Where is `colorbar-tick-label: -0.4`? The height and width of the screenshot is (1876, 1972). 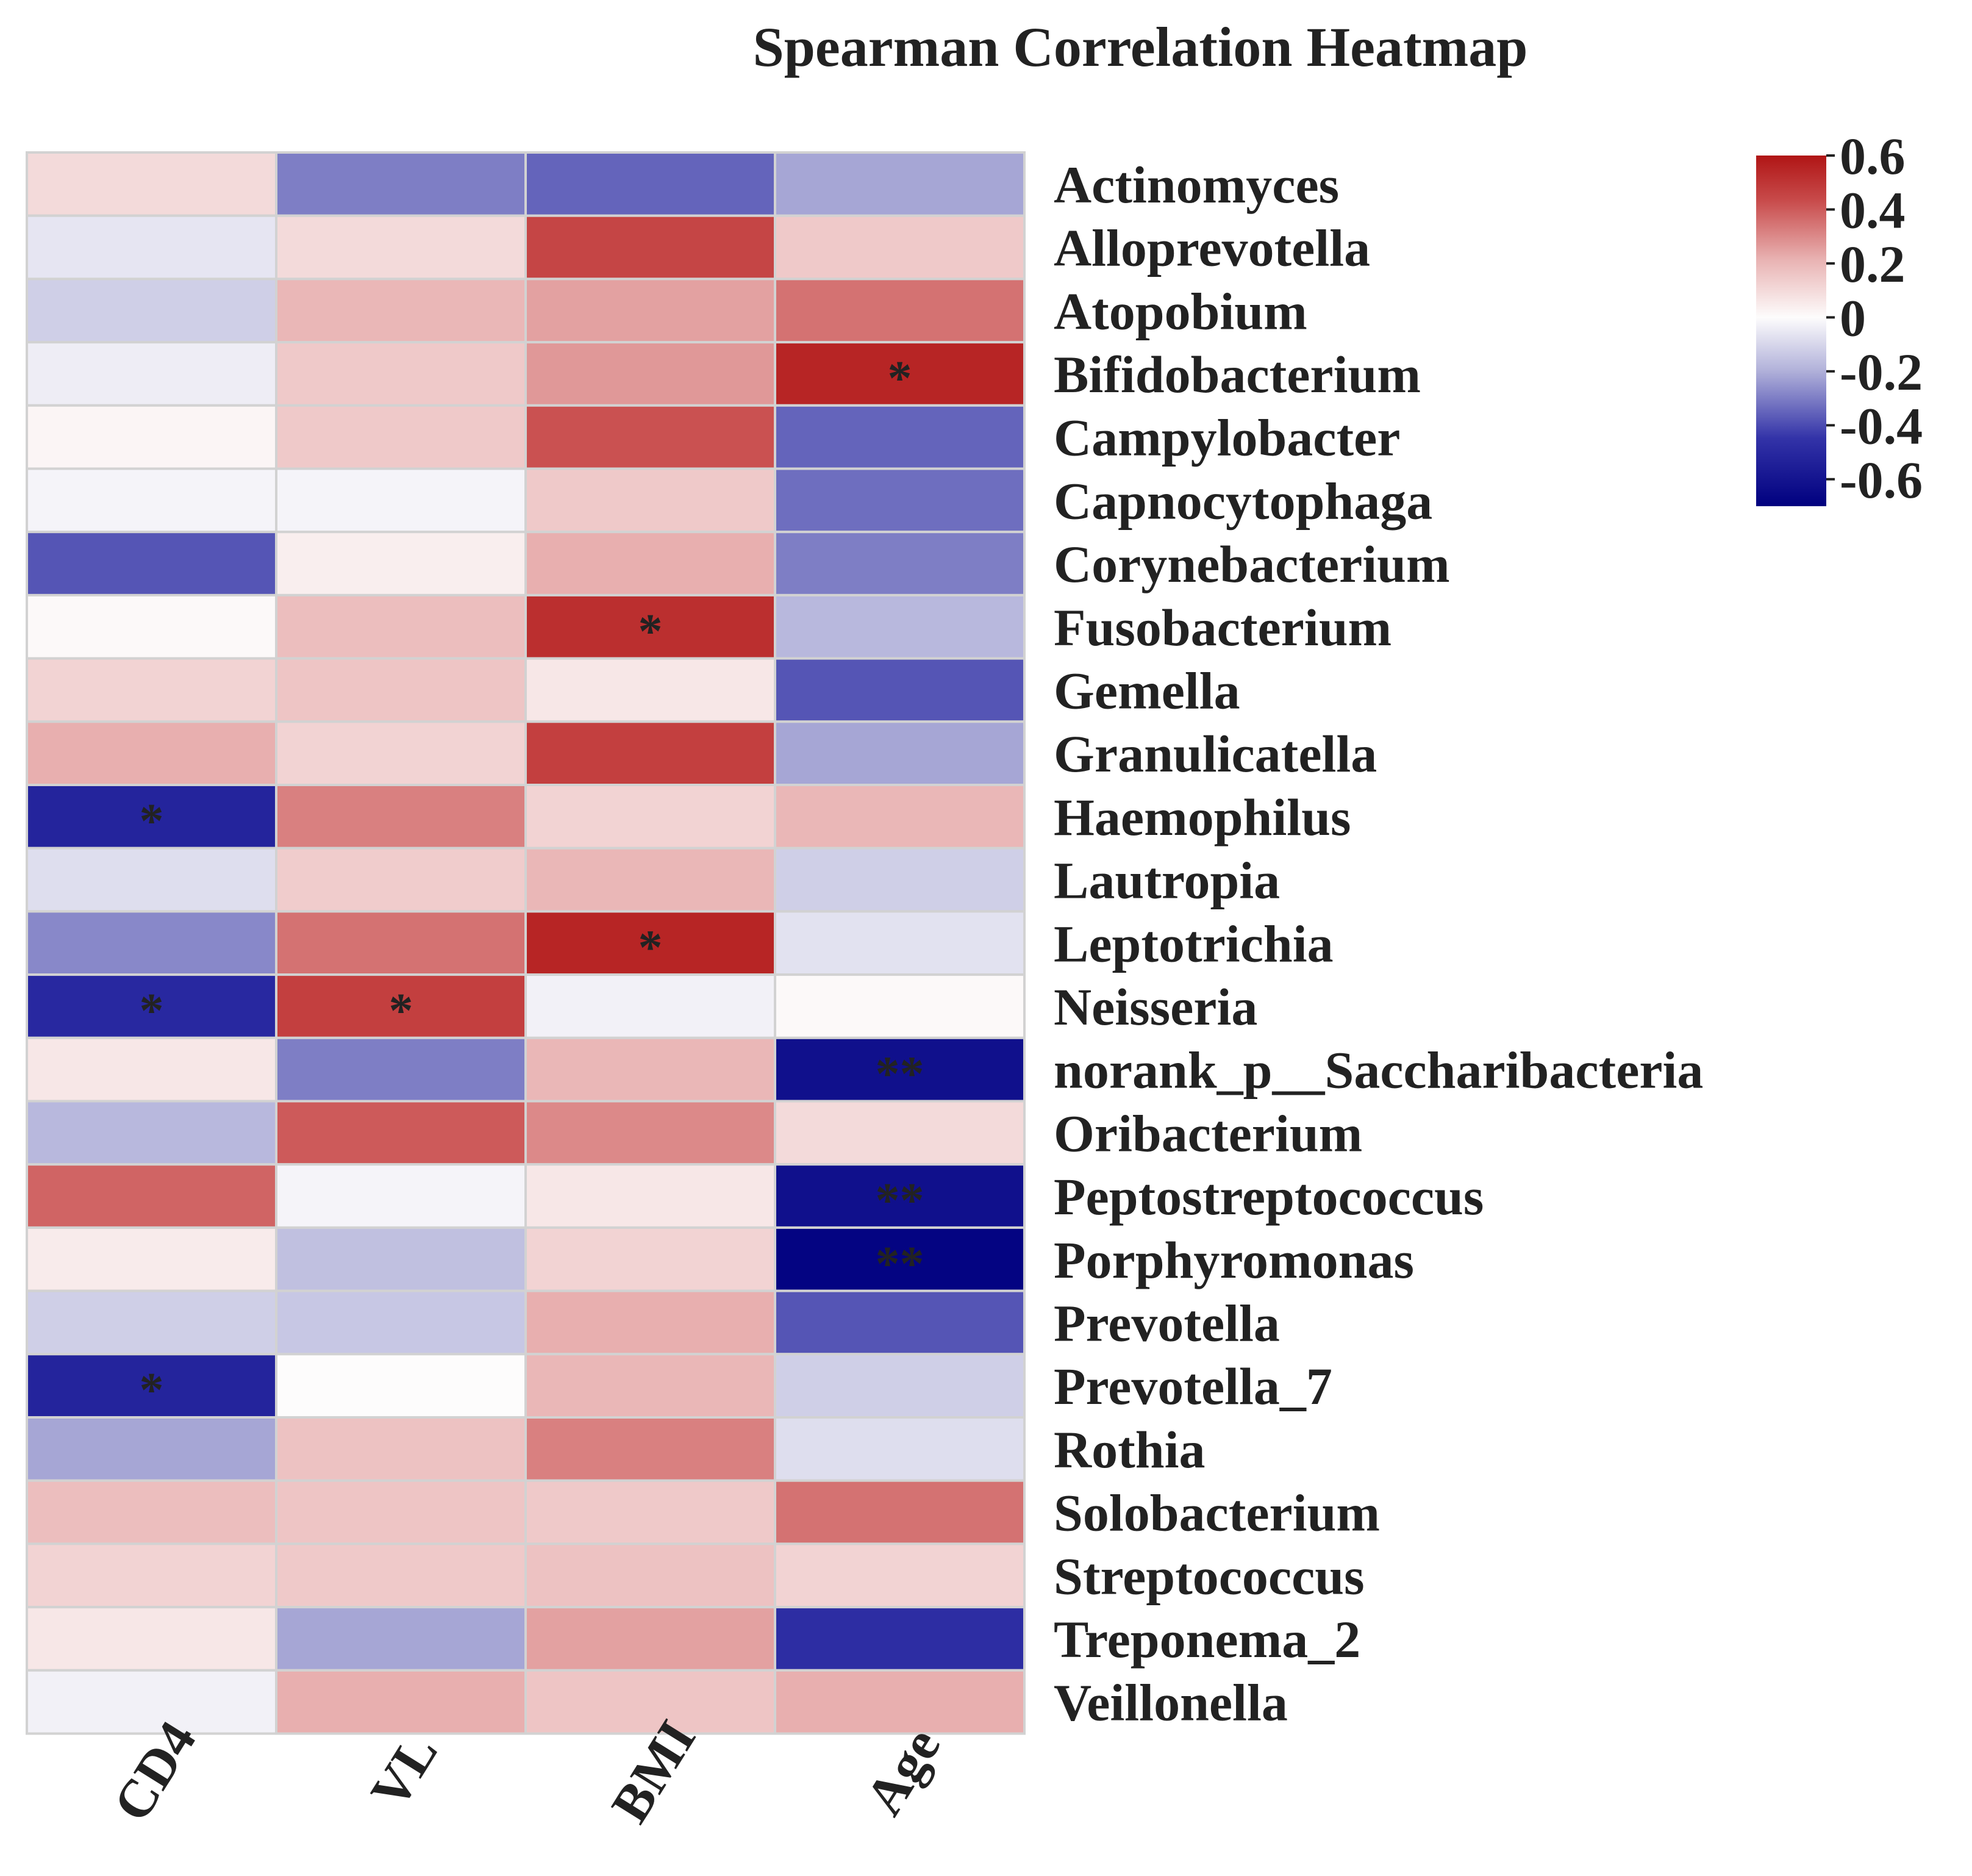
colorbar-tick-label: -0.4 is located at coordinates (1881, 425).